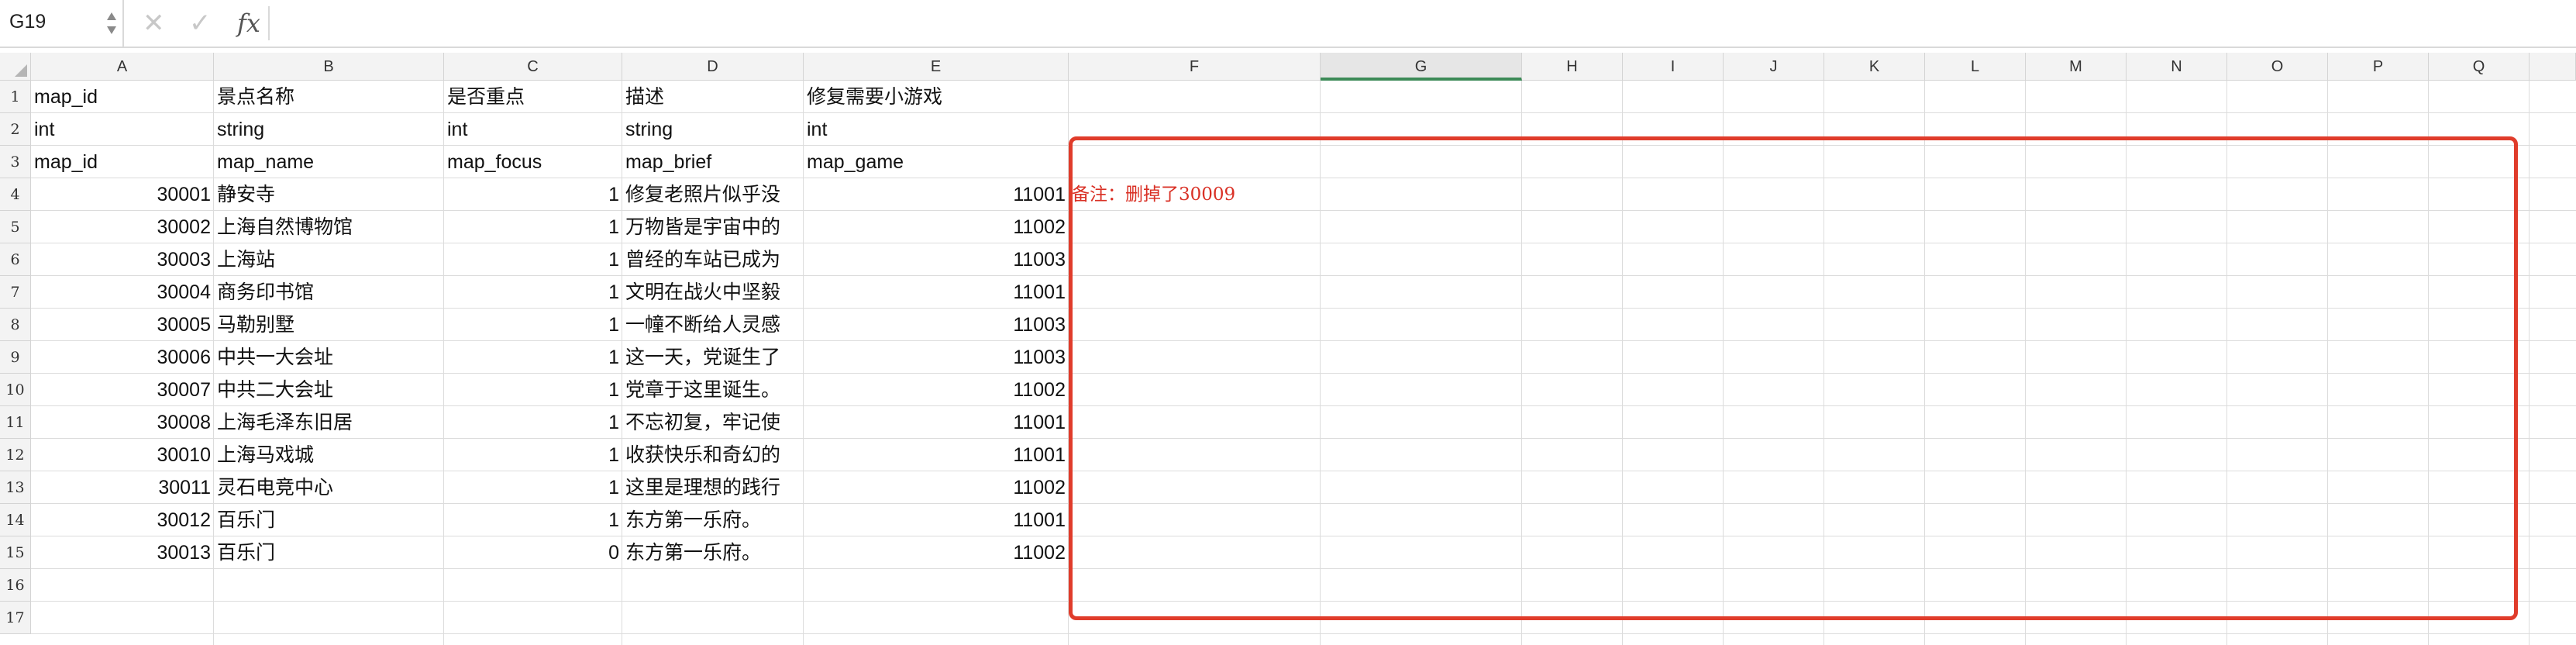  I want to click on cell-a3: map_id, so click(66, 162).